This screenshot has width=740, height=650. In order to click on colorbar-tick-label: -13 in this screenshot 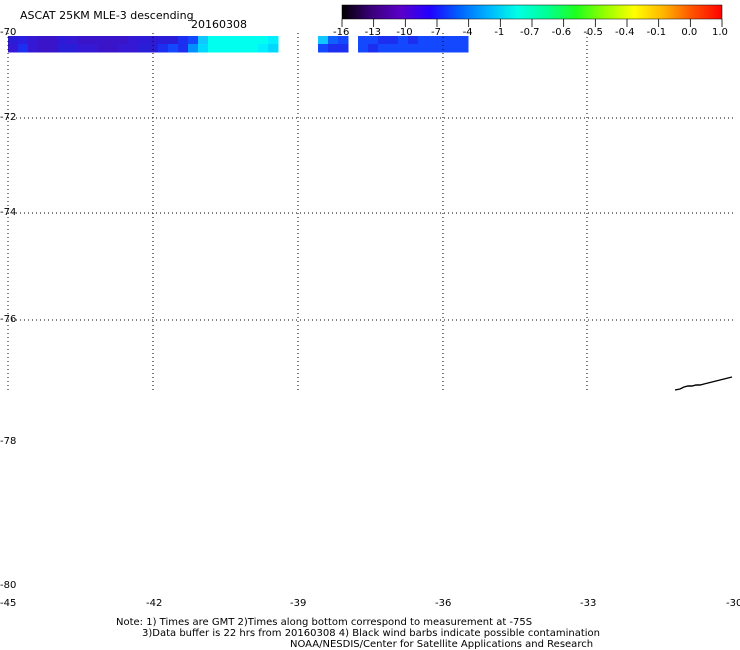, I will do `click(372, 32)`.